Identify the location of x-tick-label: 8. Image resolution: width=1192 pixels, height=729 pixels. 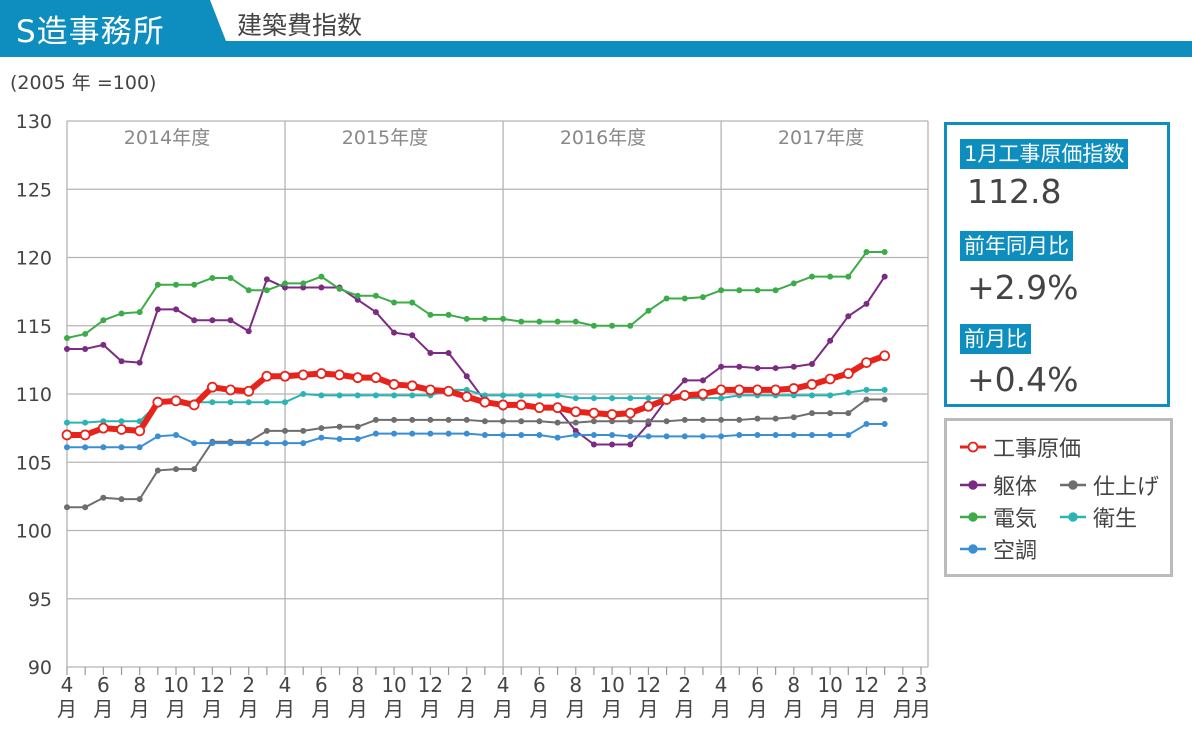
(575, 685).